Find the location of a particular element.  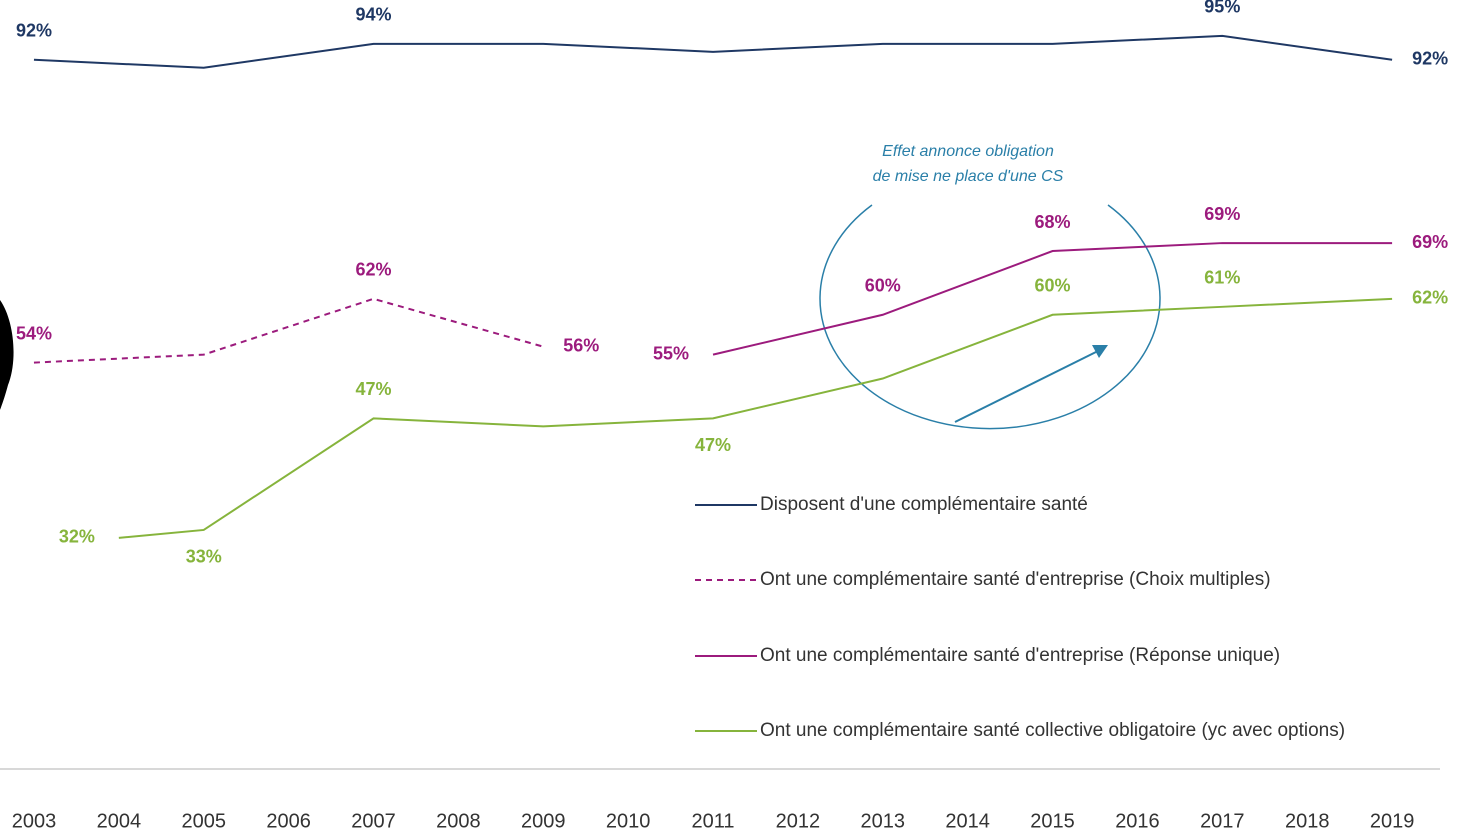

x-tick-label: 2017 is located at coordinates (1222, 821).